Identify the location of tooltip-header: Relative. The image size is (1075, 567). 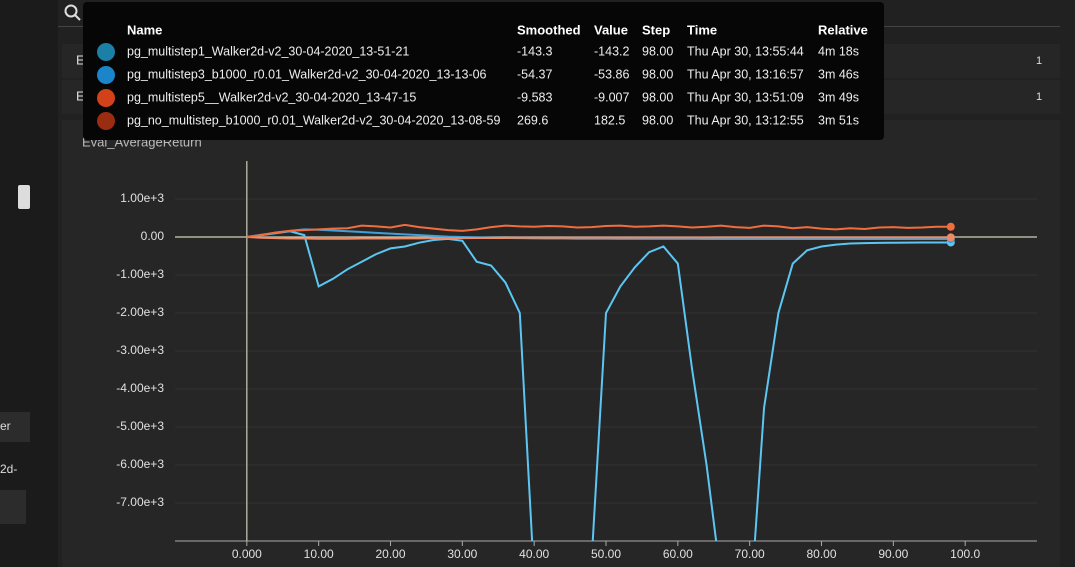
(843, 29).